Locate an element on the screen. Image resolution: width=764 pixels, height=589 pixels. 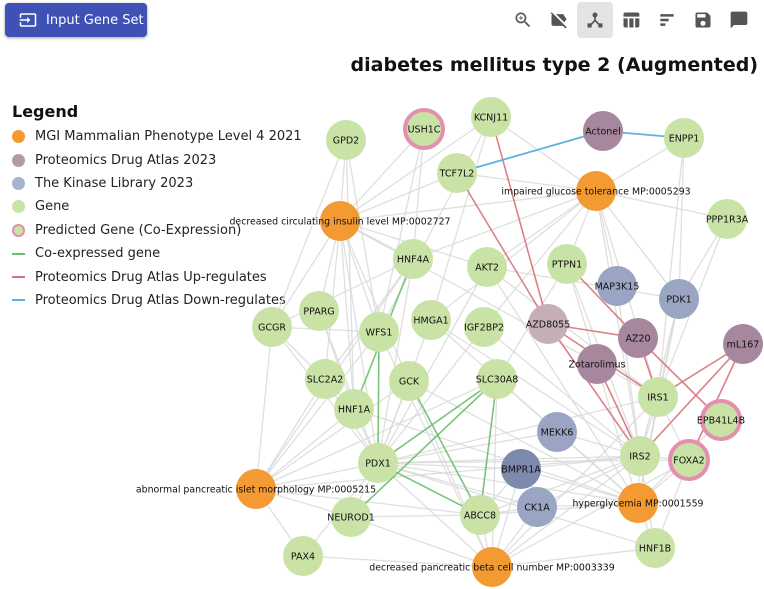
node-gck is located at coordinates (409, 381).